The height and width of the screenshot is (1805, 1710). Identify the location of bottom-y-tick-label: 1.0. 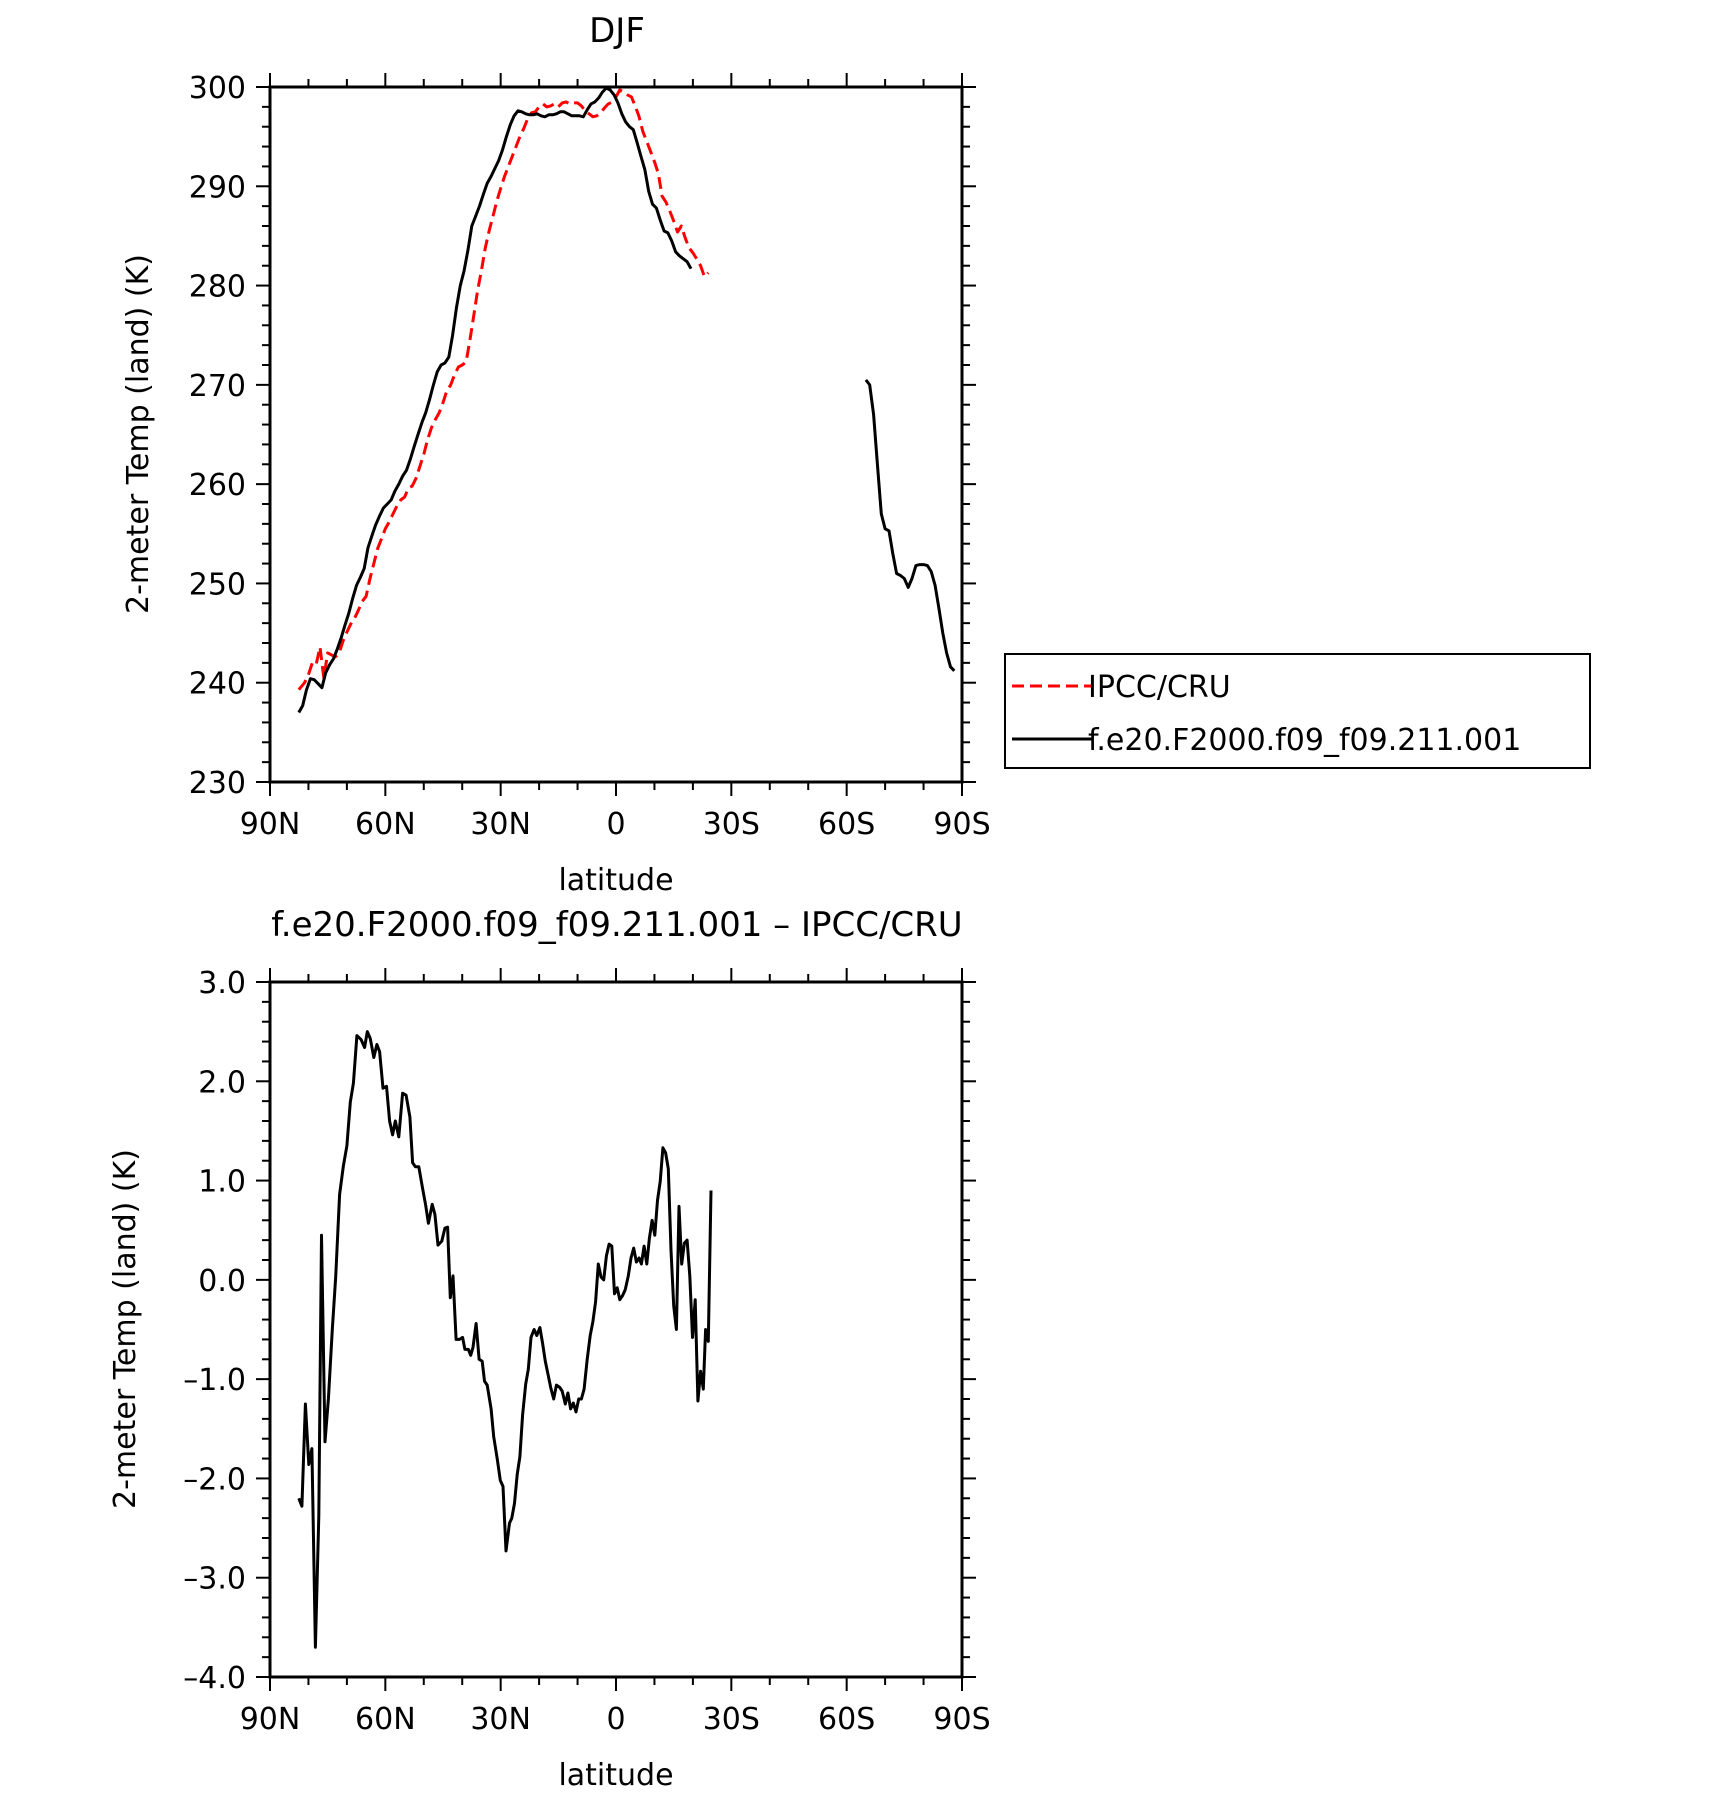
(222, 1182).